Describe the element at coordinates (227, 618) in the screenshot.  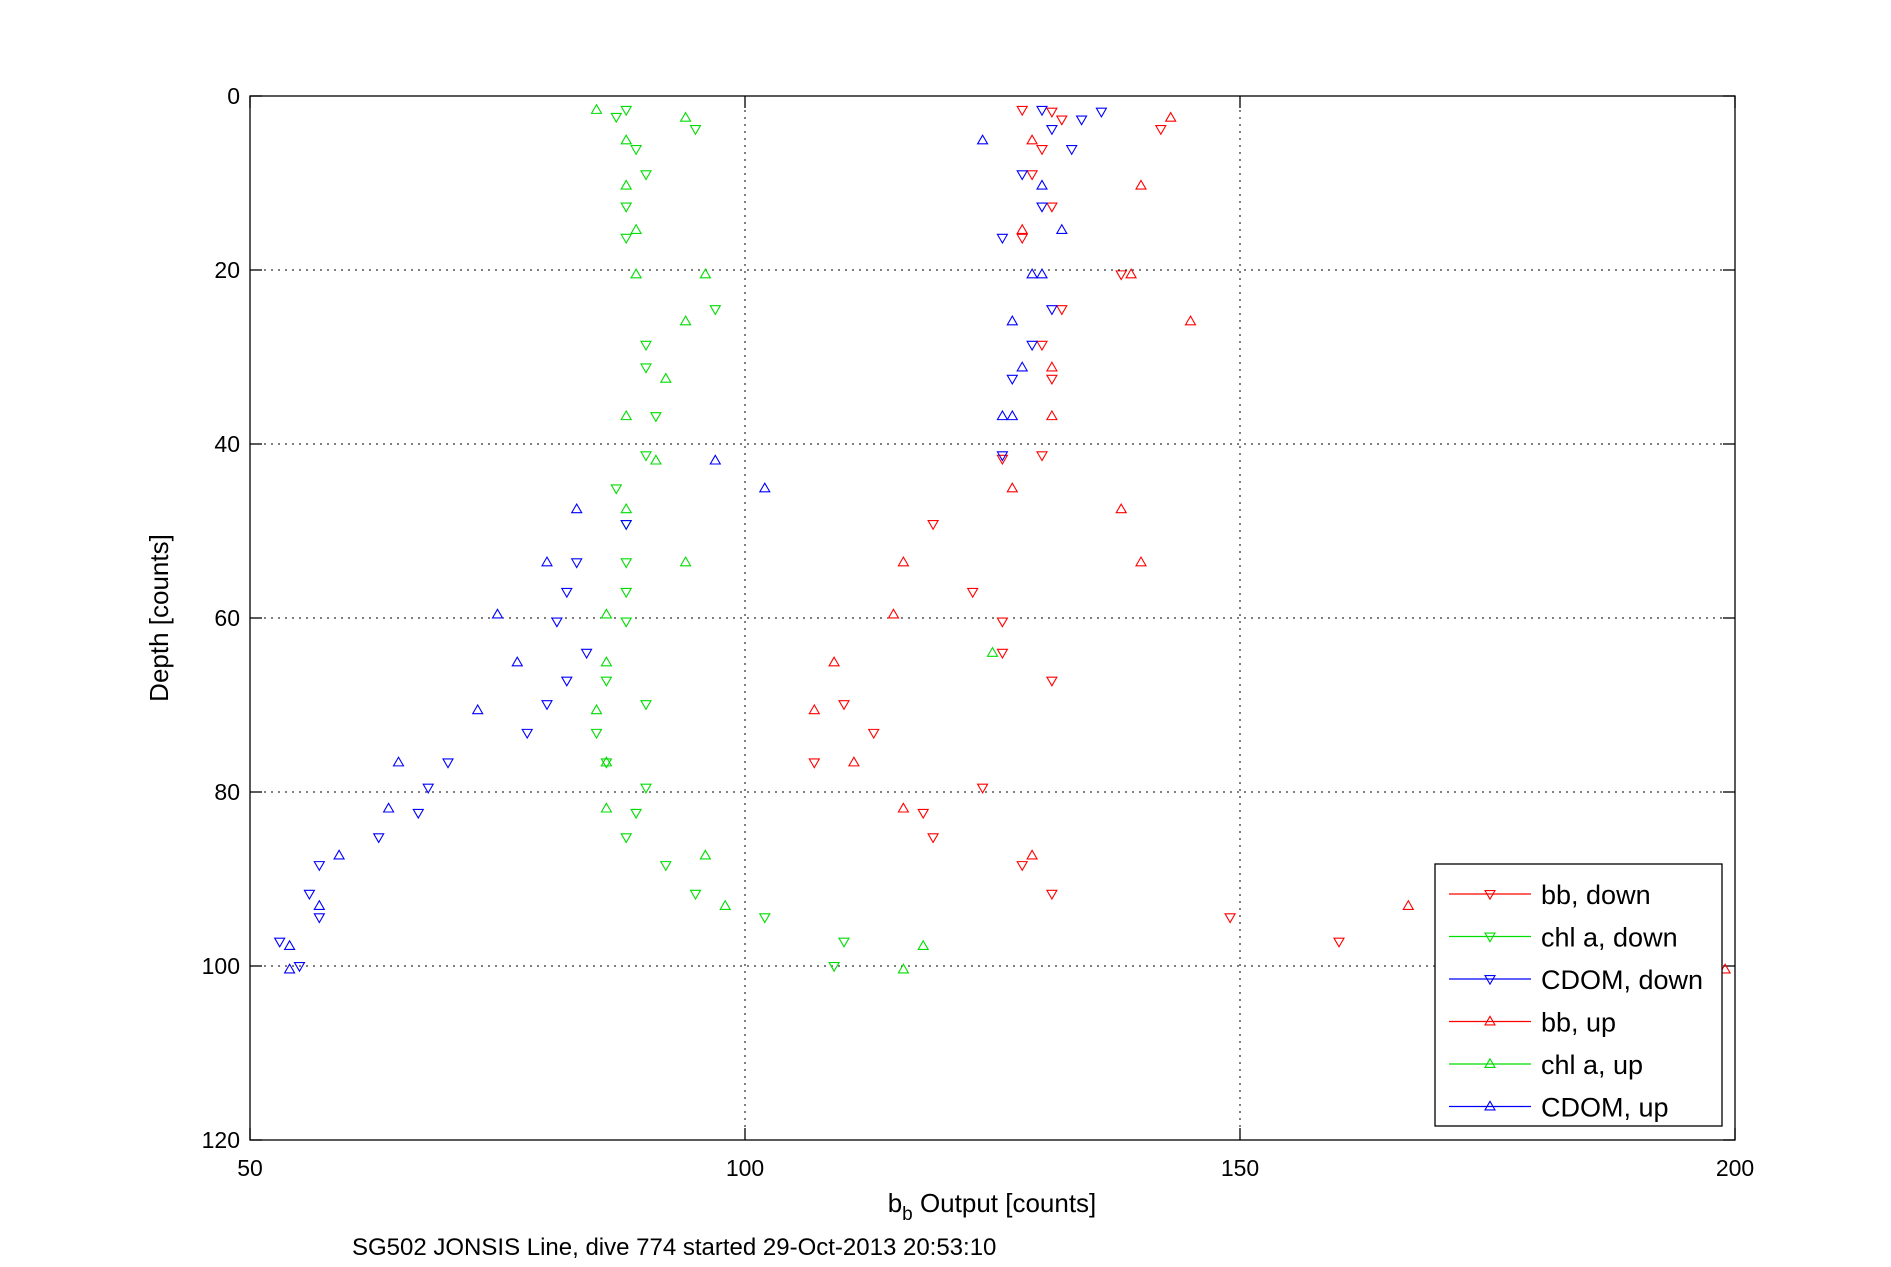
I see `y-tick-label: 60` at that location.